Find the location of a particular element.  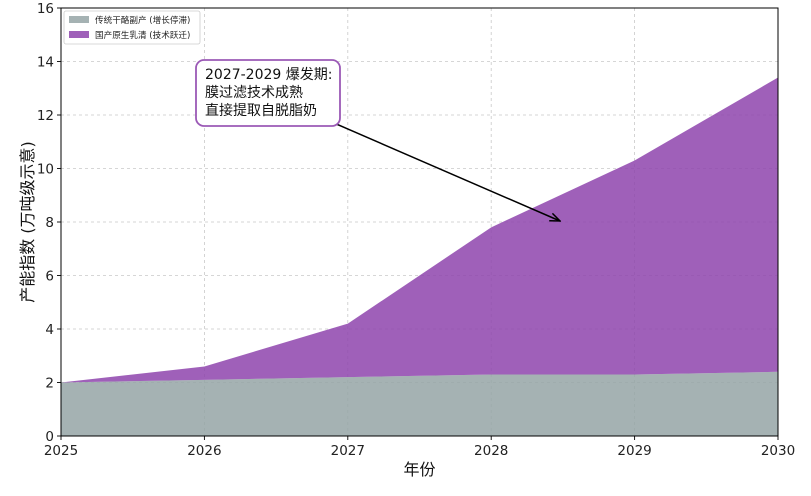

annotation-box is located at coordinates (268, 93).